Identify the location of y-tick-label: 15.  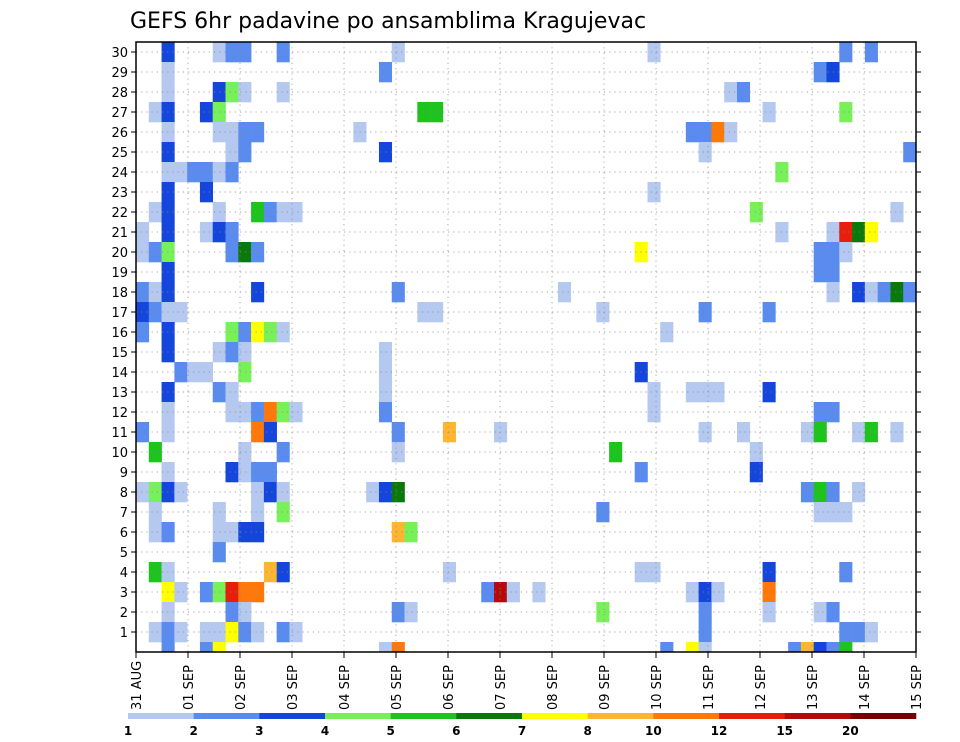
(119, 353).